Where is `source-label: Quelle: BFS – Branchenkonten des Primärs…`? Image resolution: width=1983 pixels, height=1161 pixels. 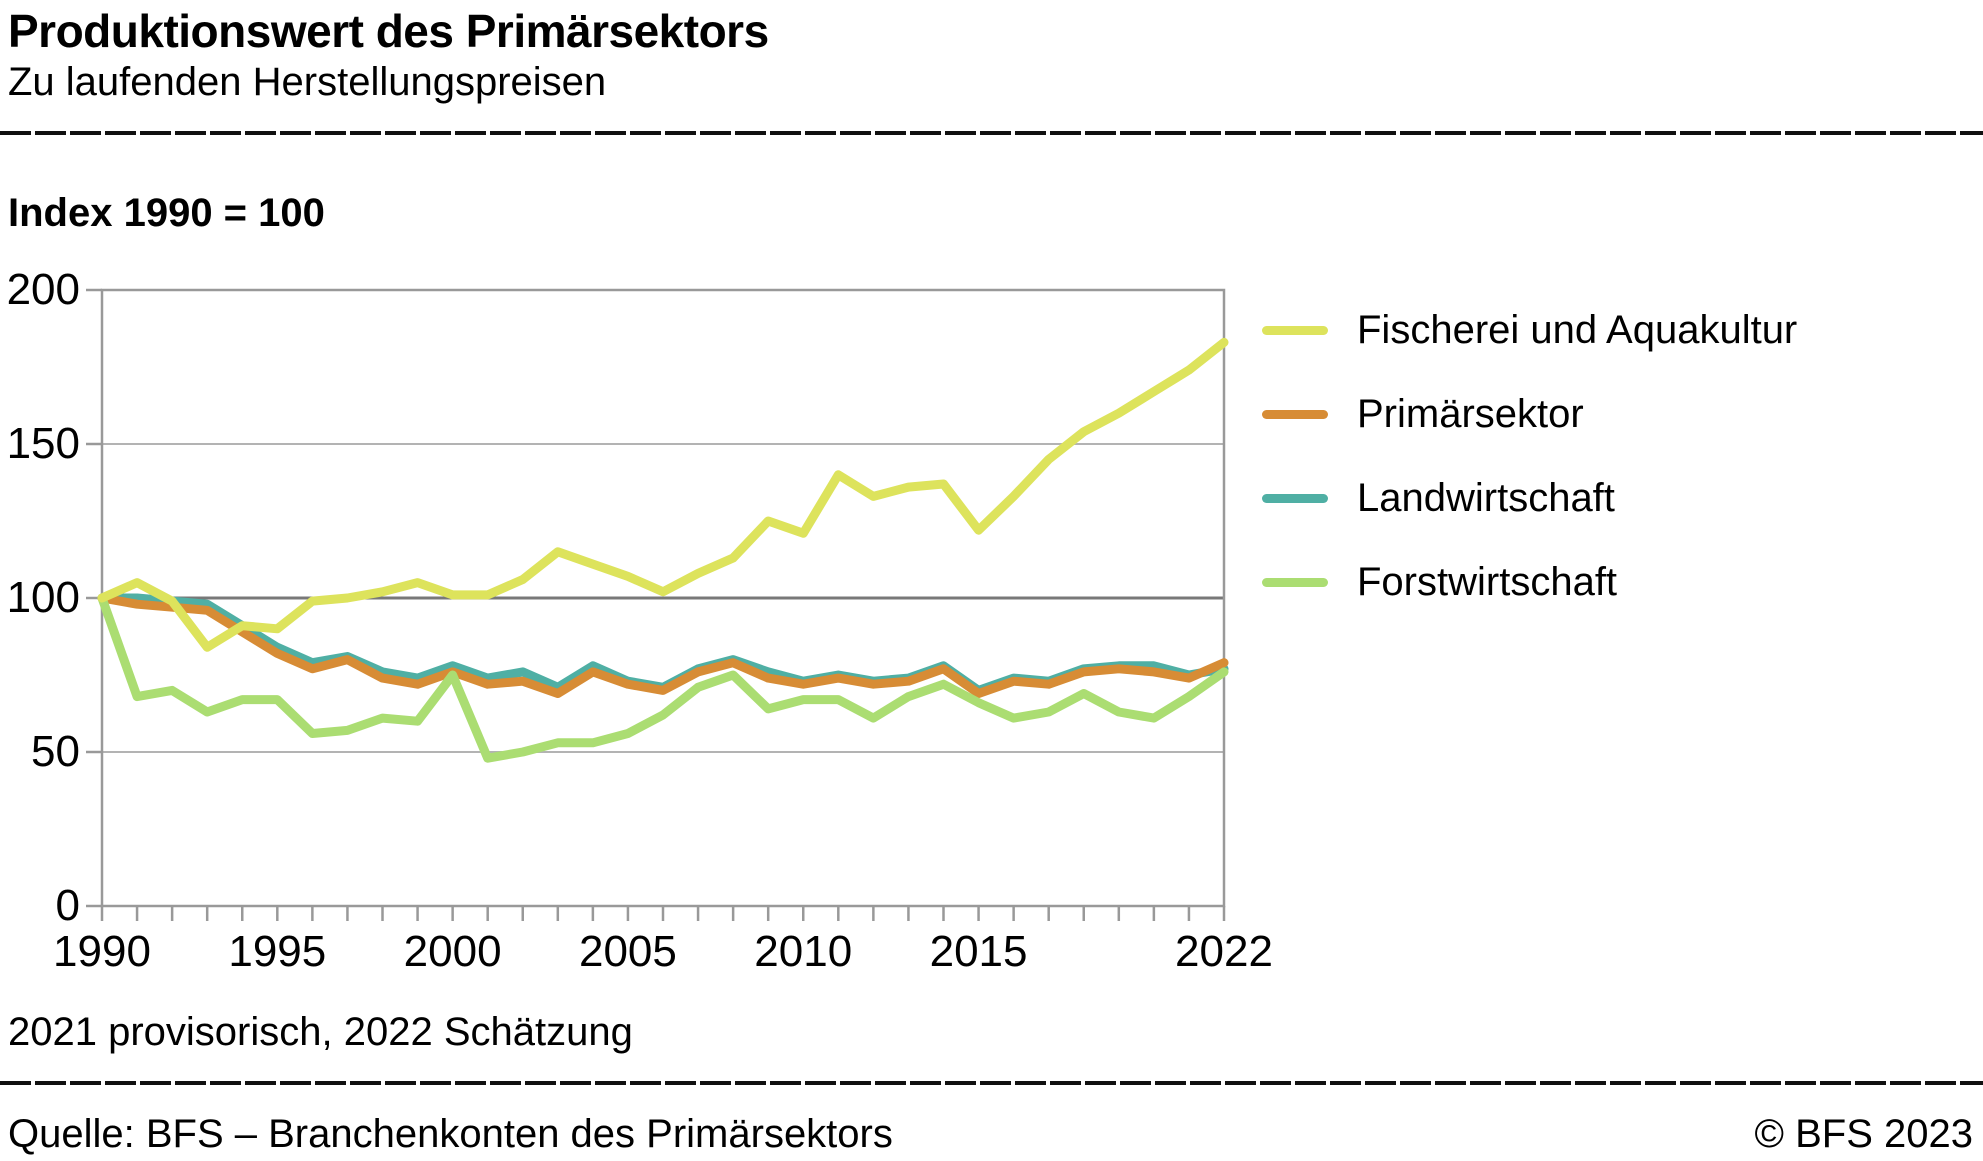 source-label: Quelle: BFS – Branchenkonten des Primärs… is located at coordinates (450, 1134).